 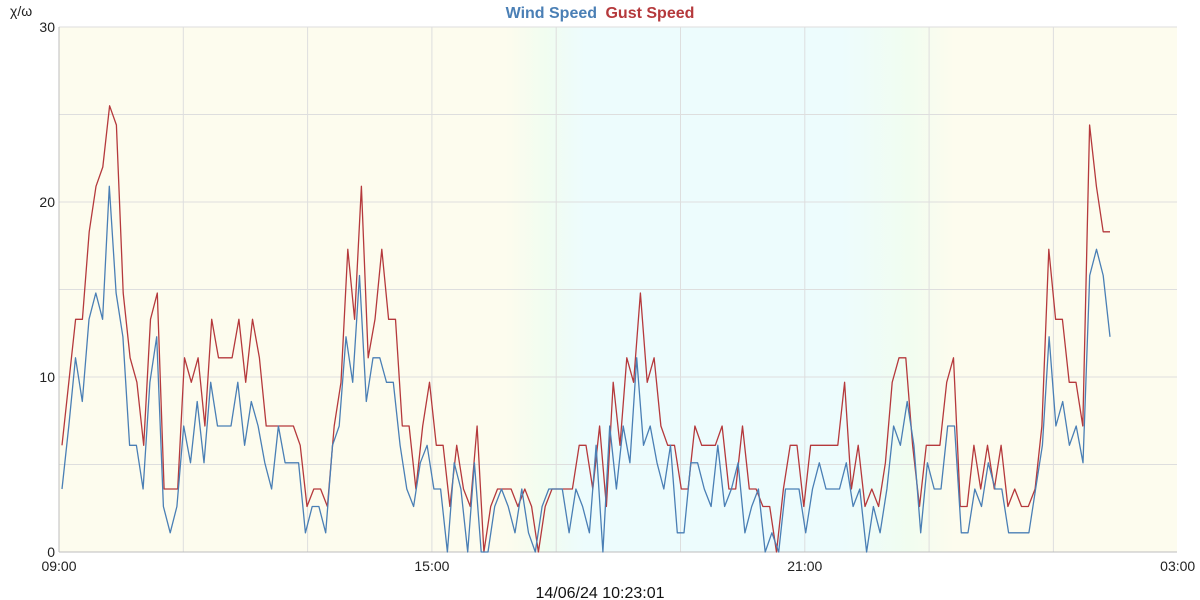 I want to click on y-tick-label: 10, so click(x=47, y=377).